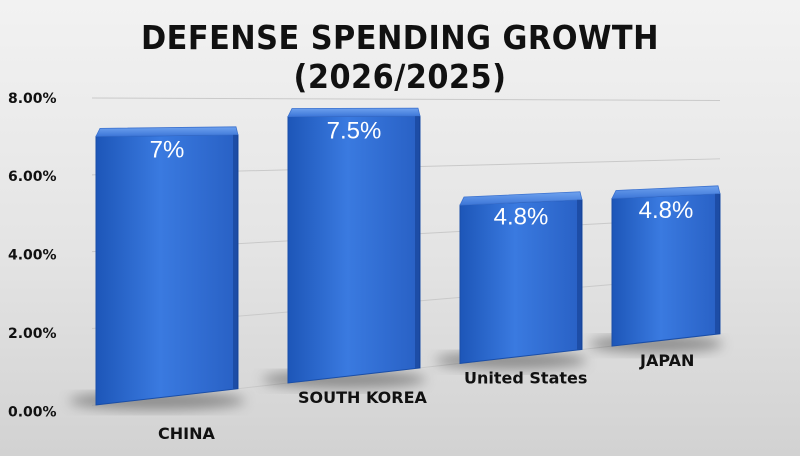 The image size is (800, 456). I want to click on y-tick-label: 0.00%, so click(32, 412).